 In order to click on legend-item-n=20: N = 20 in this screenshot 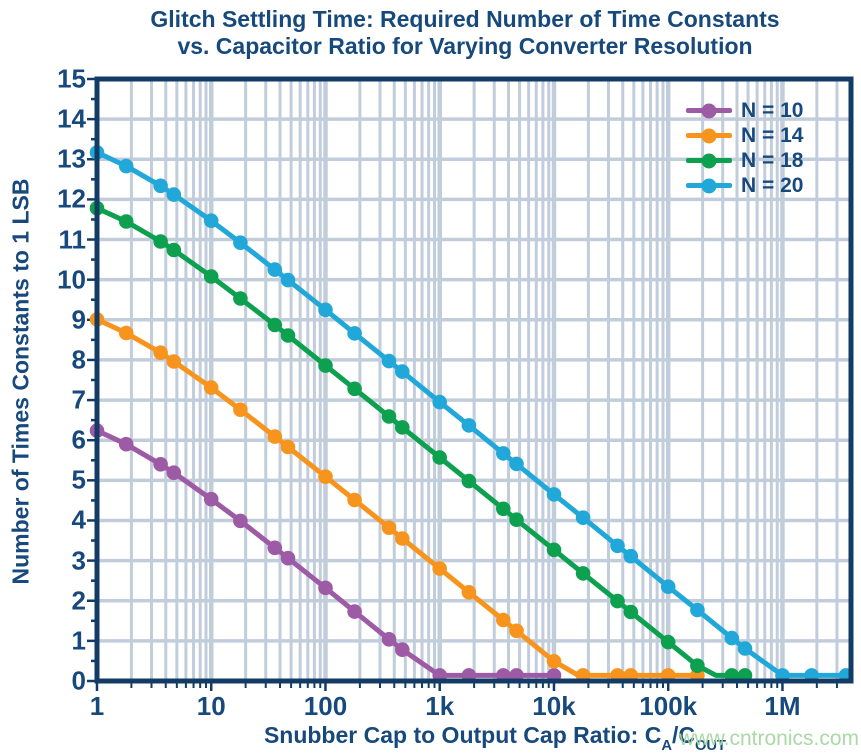, I will do `click(744, 185)`.